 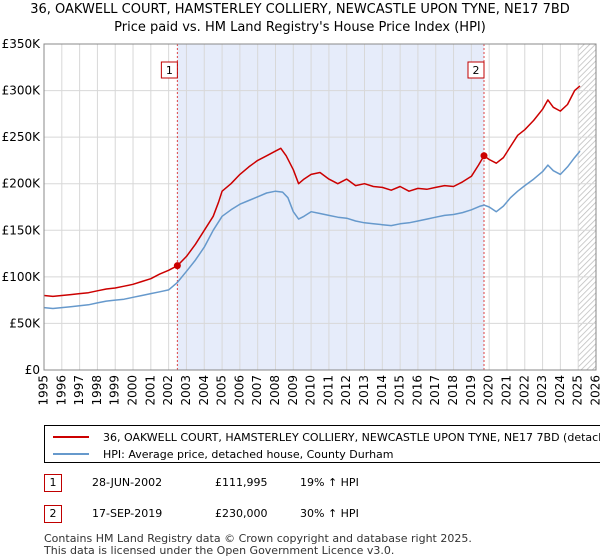 What do you see at coordinates (25, 323) in the screenshot?
I see `y-tick-label: £50K` at bounding box center [25, 323].